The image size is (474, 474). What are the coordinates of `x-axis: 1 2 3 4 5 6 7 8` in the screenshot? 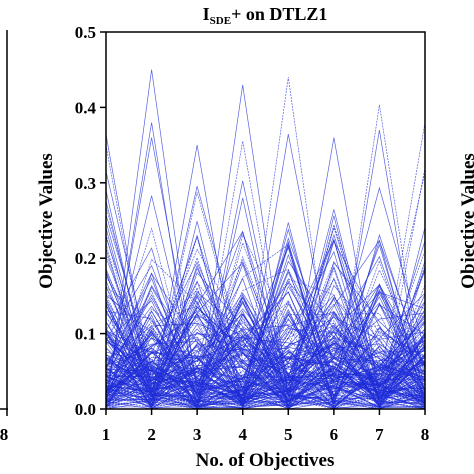 It's located at (266, 426).